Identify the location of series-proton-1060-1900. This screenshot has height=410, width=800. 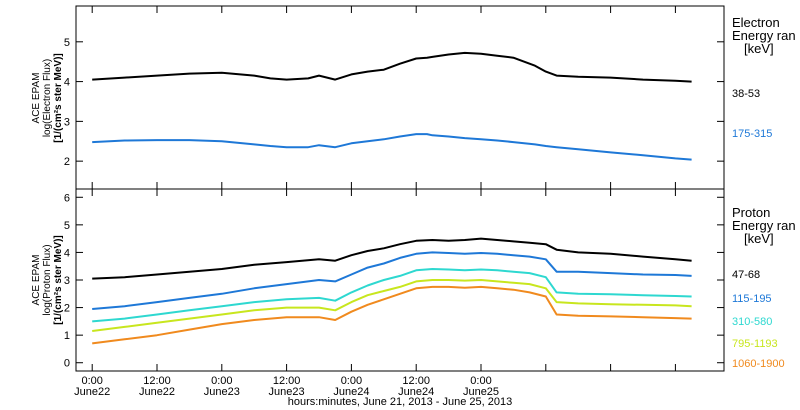
(392, 315).